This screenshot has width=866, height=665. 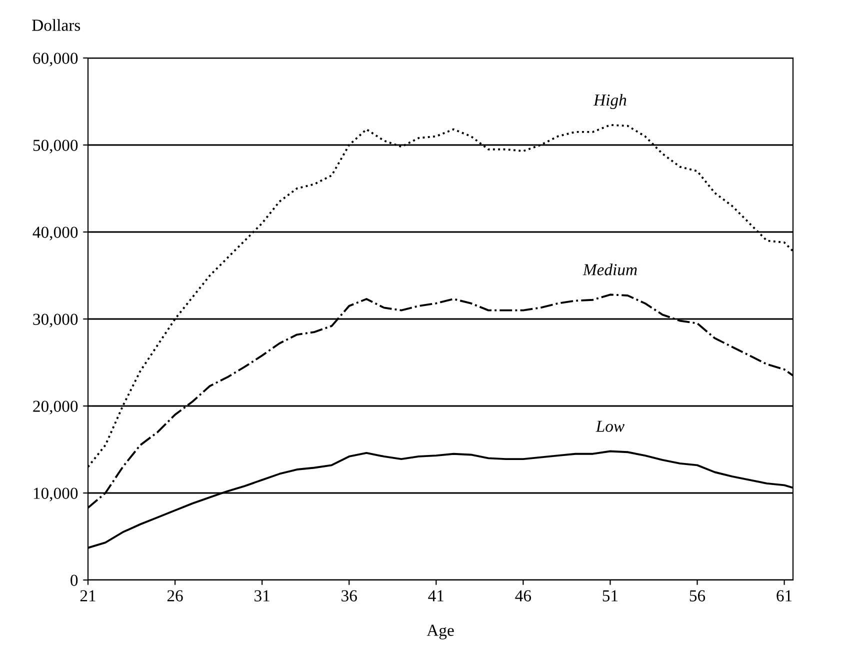 What do you see at coordinates (88, 596) in the screenshot?
I see `x-tick-label: 21` at bounding box center [88, 596].